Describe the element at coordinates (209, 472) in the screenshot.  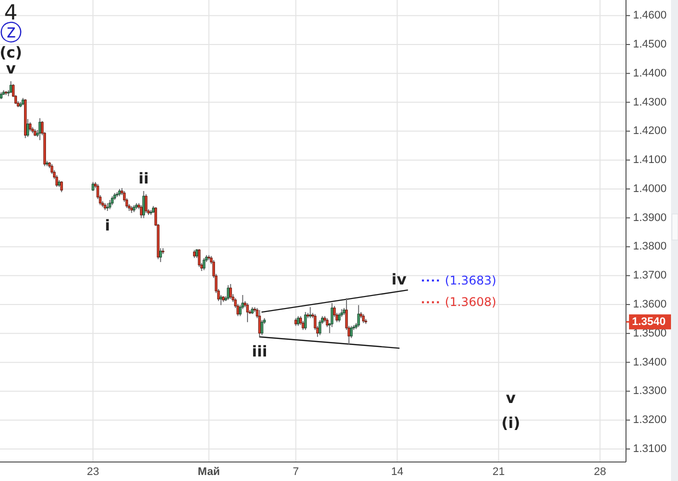
I see `x-tick-label: Май` at that location.